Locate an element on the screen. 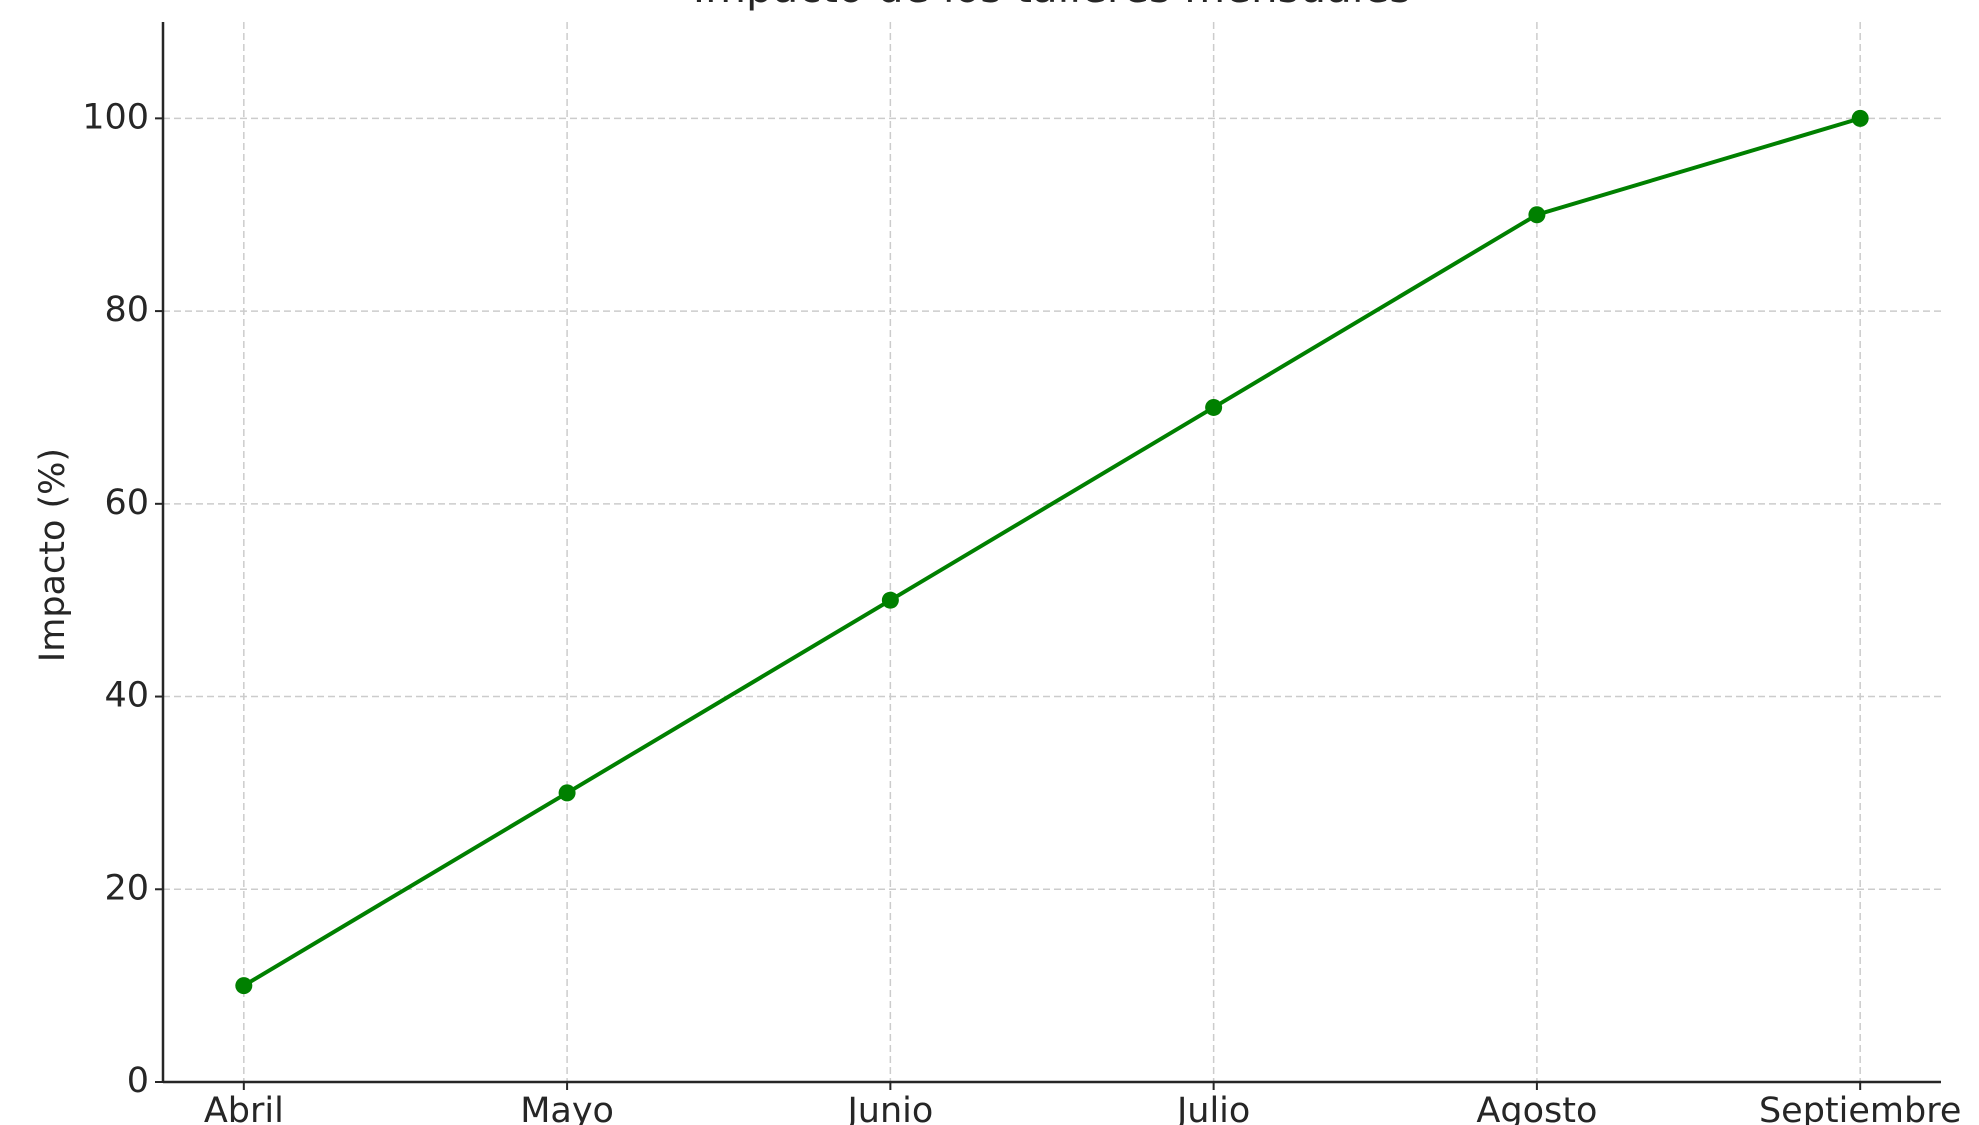  x-tick-label: Abril is located at coordinates (244, 1108).